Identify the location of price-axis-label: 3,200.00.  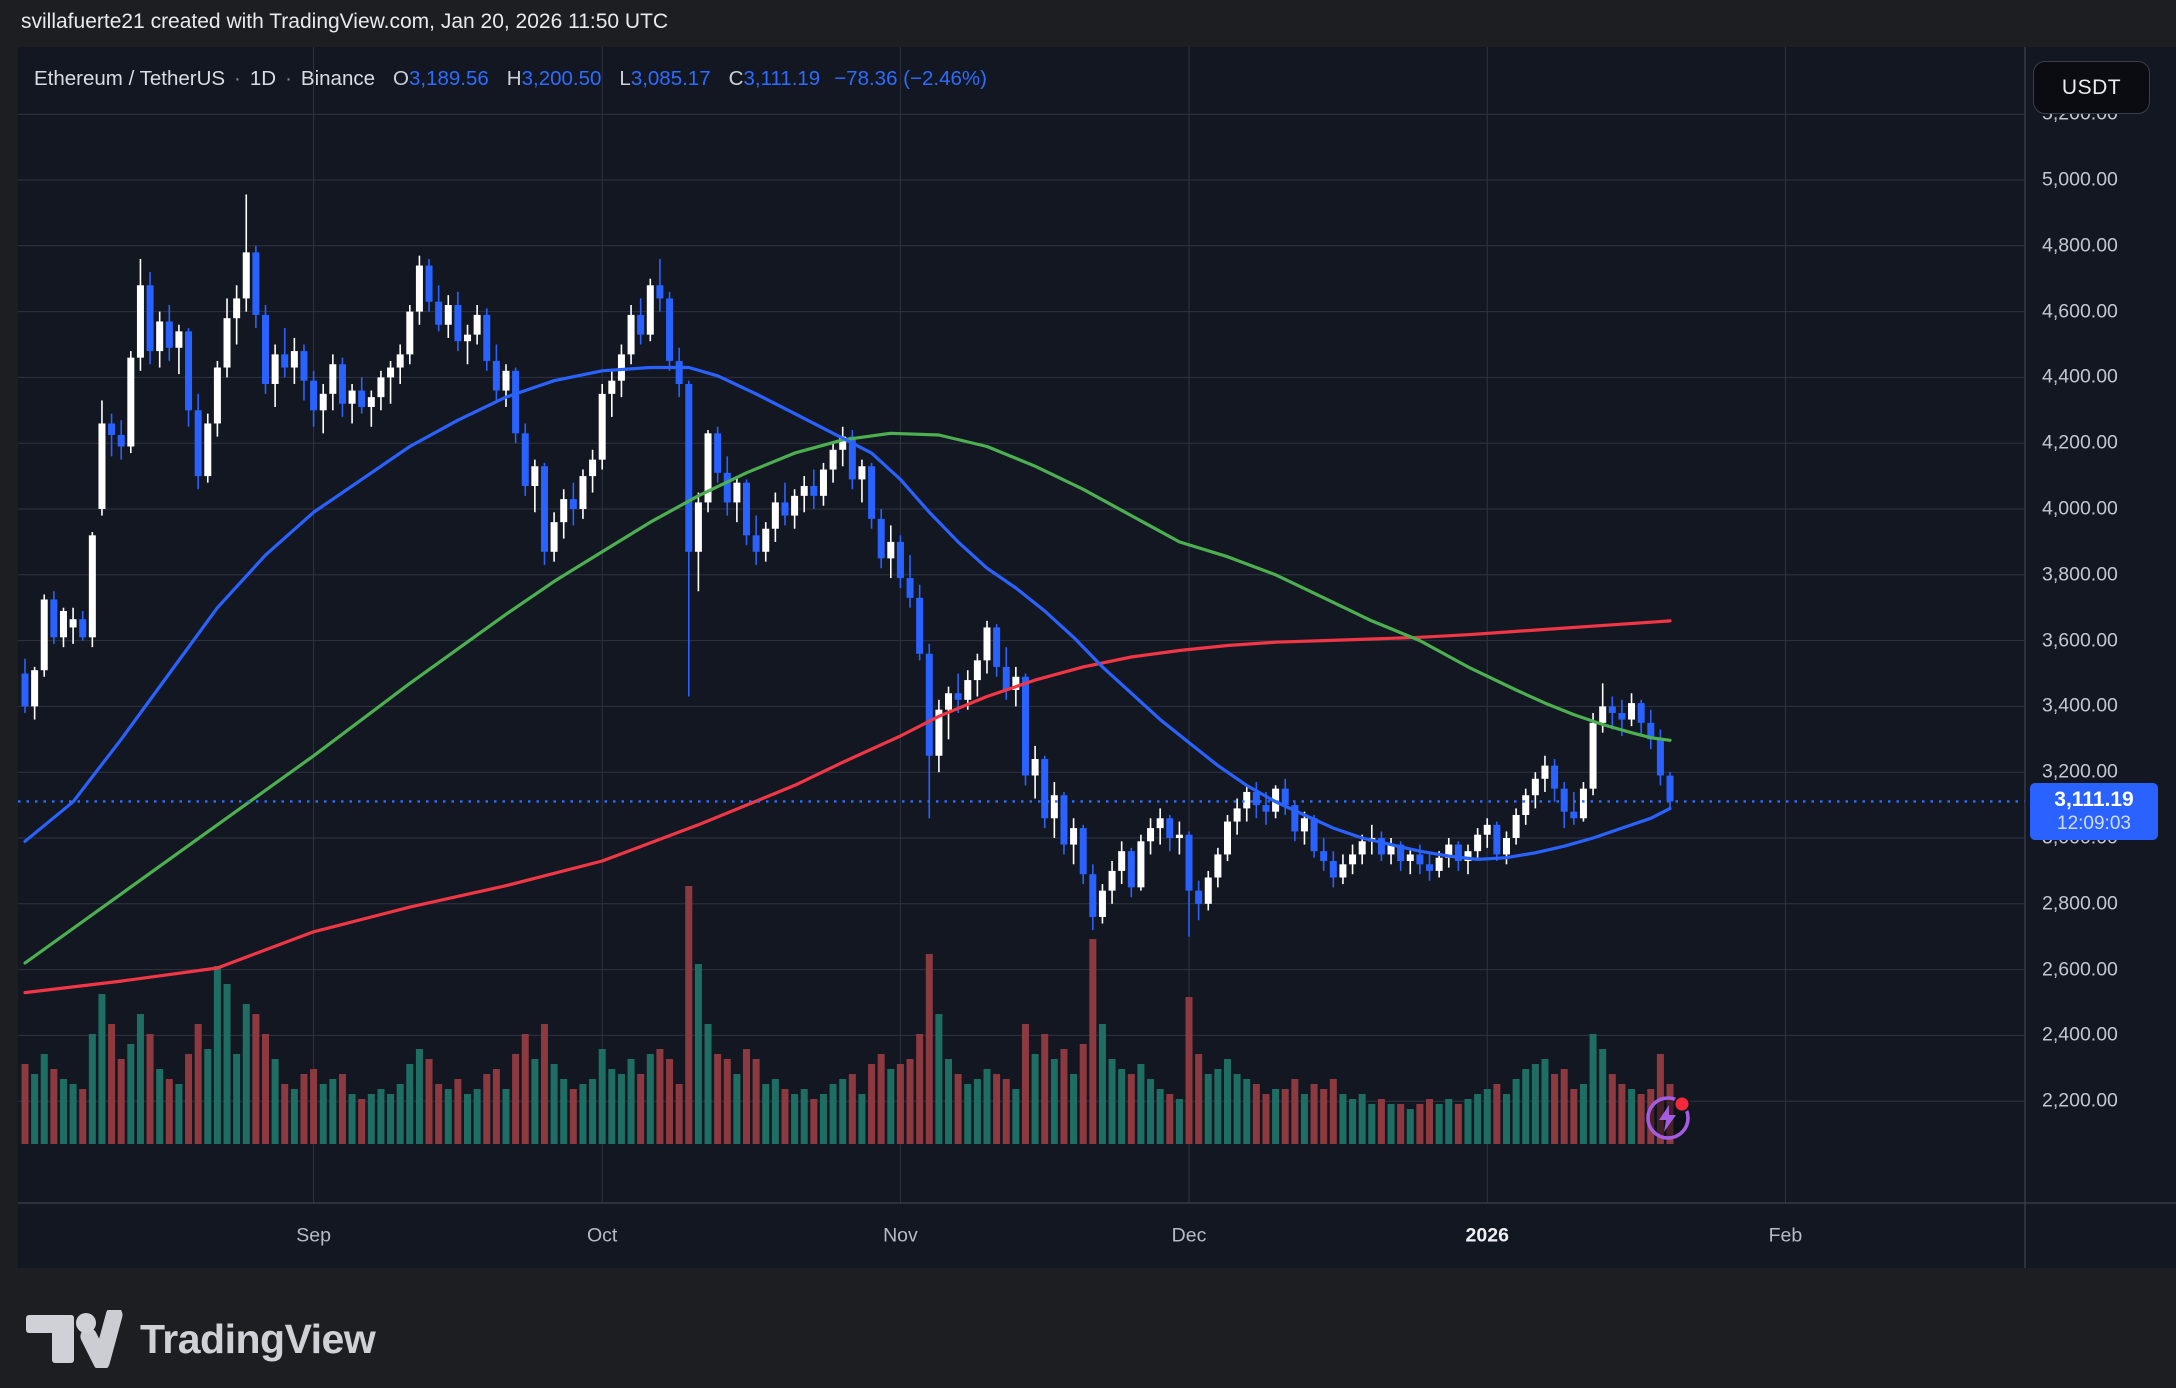
(2080, 771).